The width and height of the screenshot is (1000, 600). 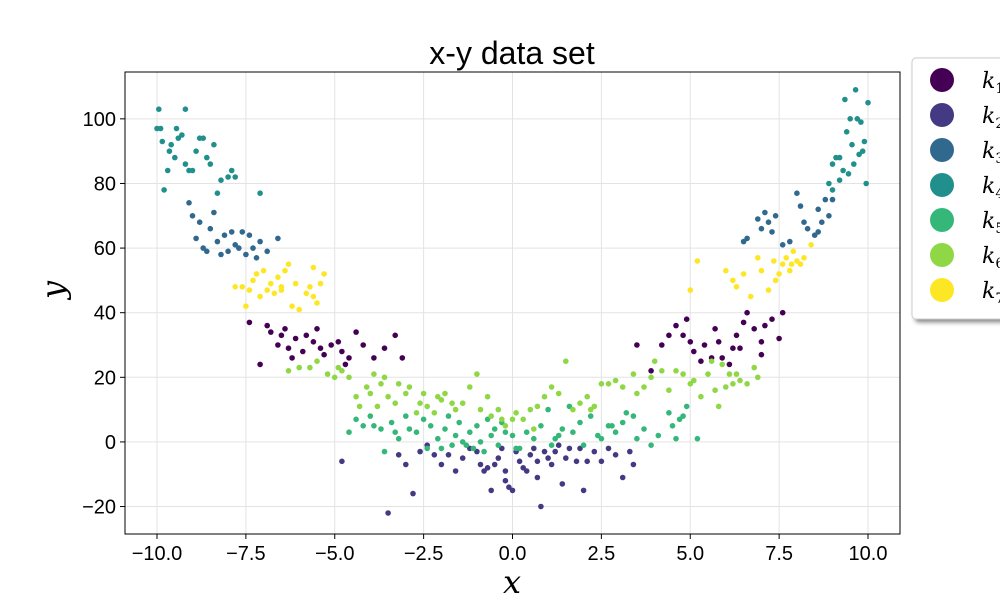 What do you see at coordinates (110, 443) in the screenshot?
I see `y-tick-label: 0` at bounding box center [110, 443].